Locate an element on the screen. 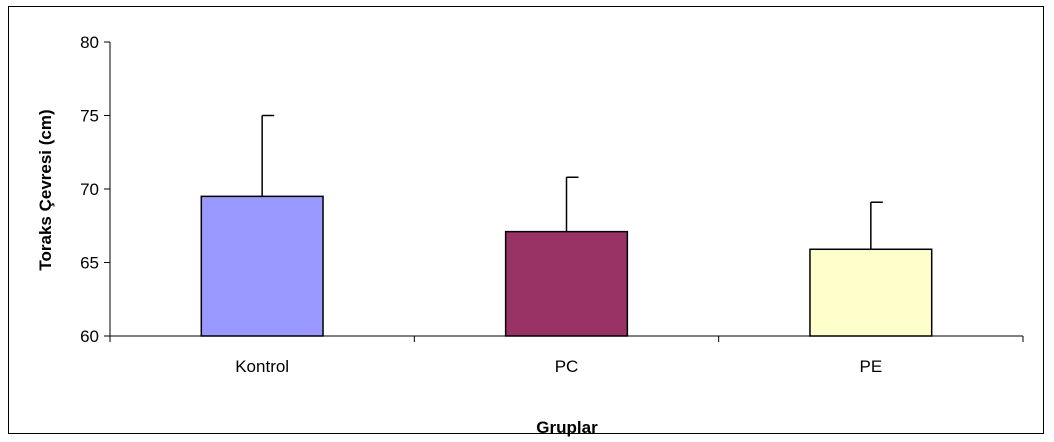 The image size is (1054, 442). x-axis-title: Gruplar is located at coordinates (567, 427).